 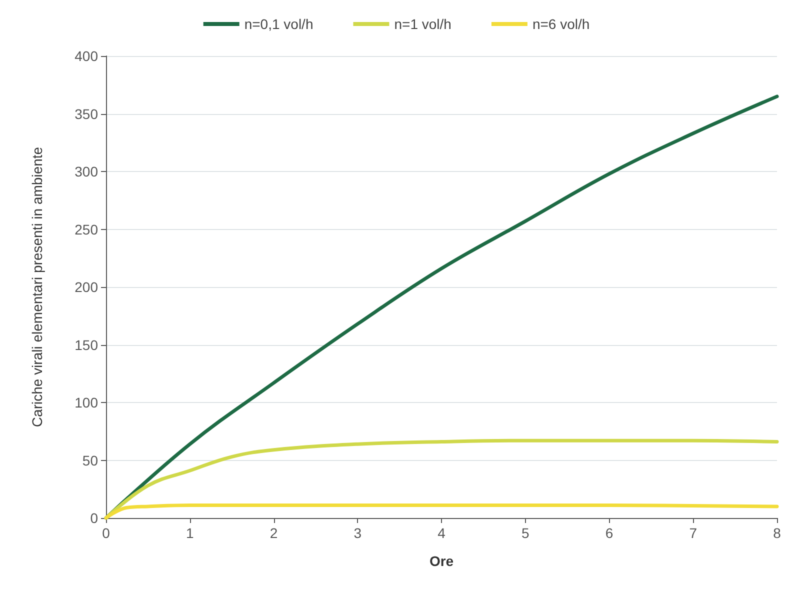 What do you see at coordinates (693, 533) in the screenshot?
I see `x-tick-label: 7` at bounding box center [693, 533].